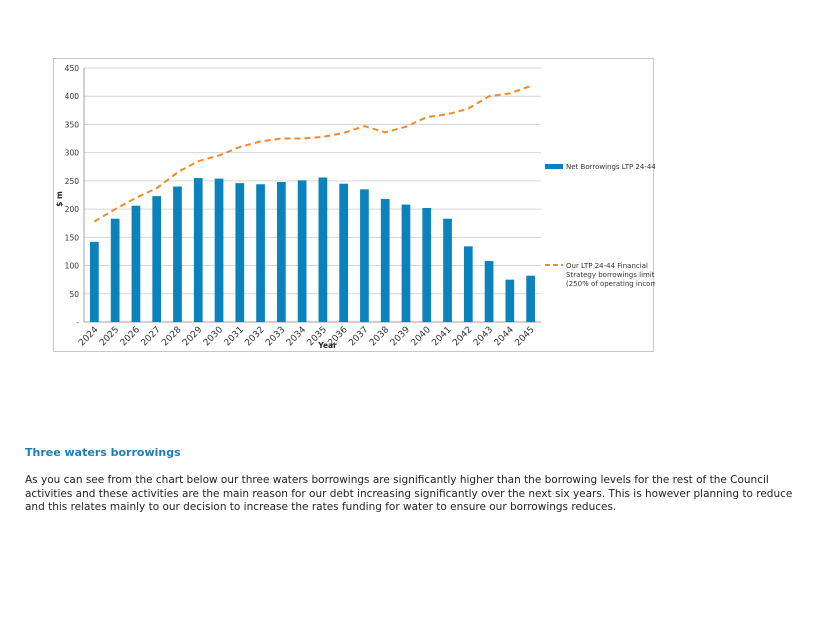  I want to click on legend-bar-swatch, so click(554, 166).